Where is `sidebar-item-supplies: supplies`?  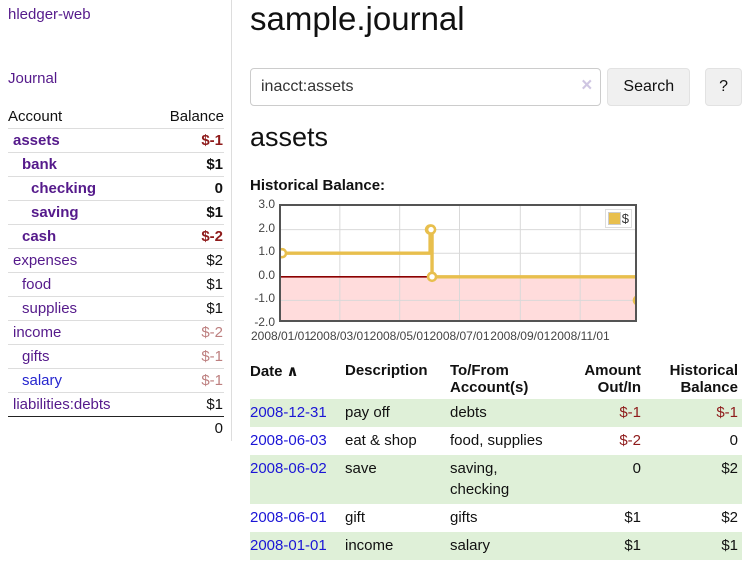 sidebar-item-supplies: supplies is located at coordinates (50, 308).